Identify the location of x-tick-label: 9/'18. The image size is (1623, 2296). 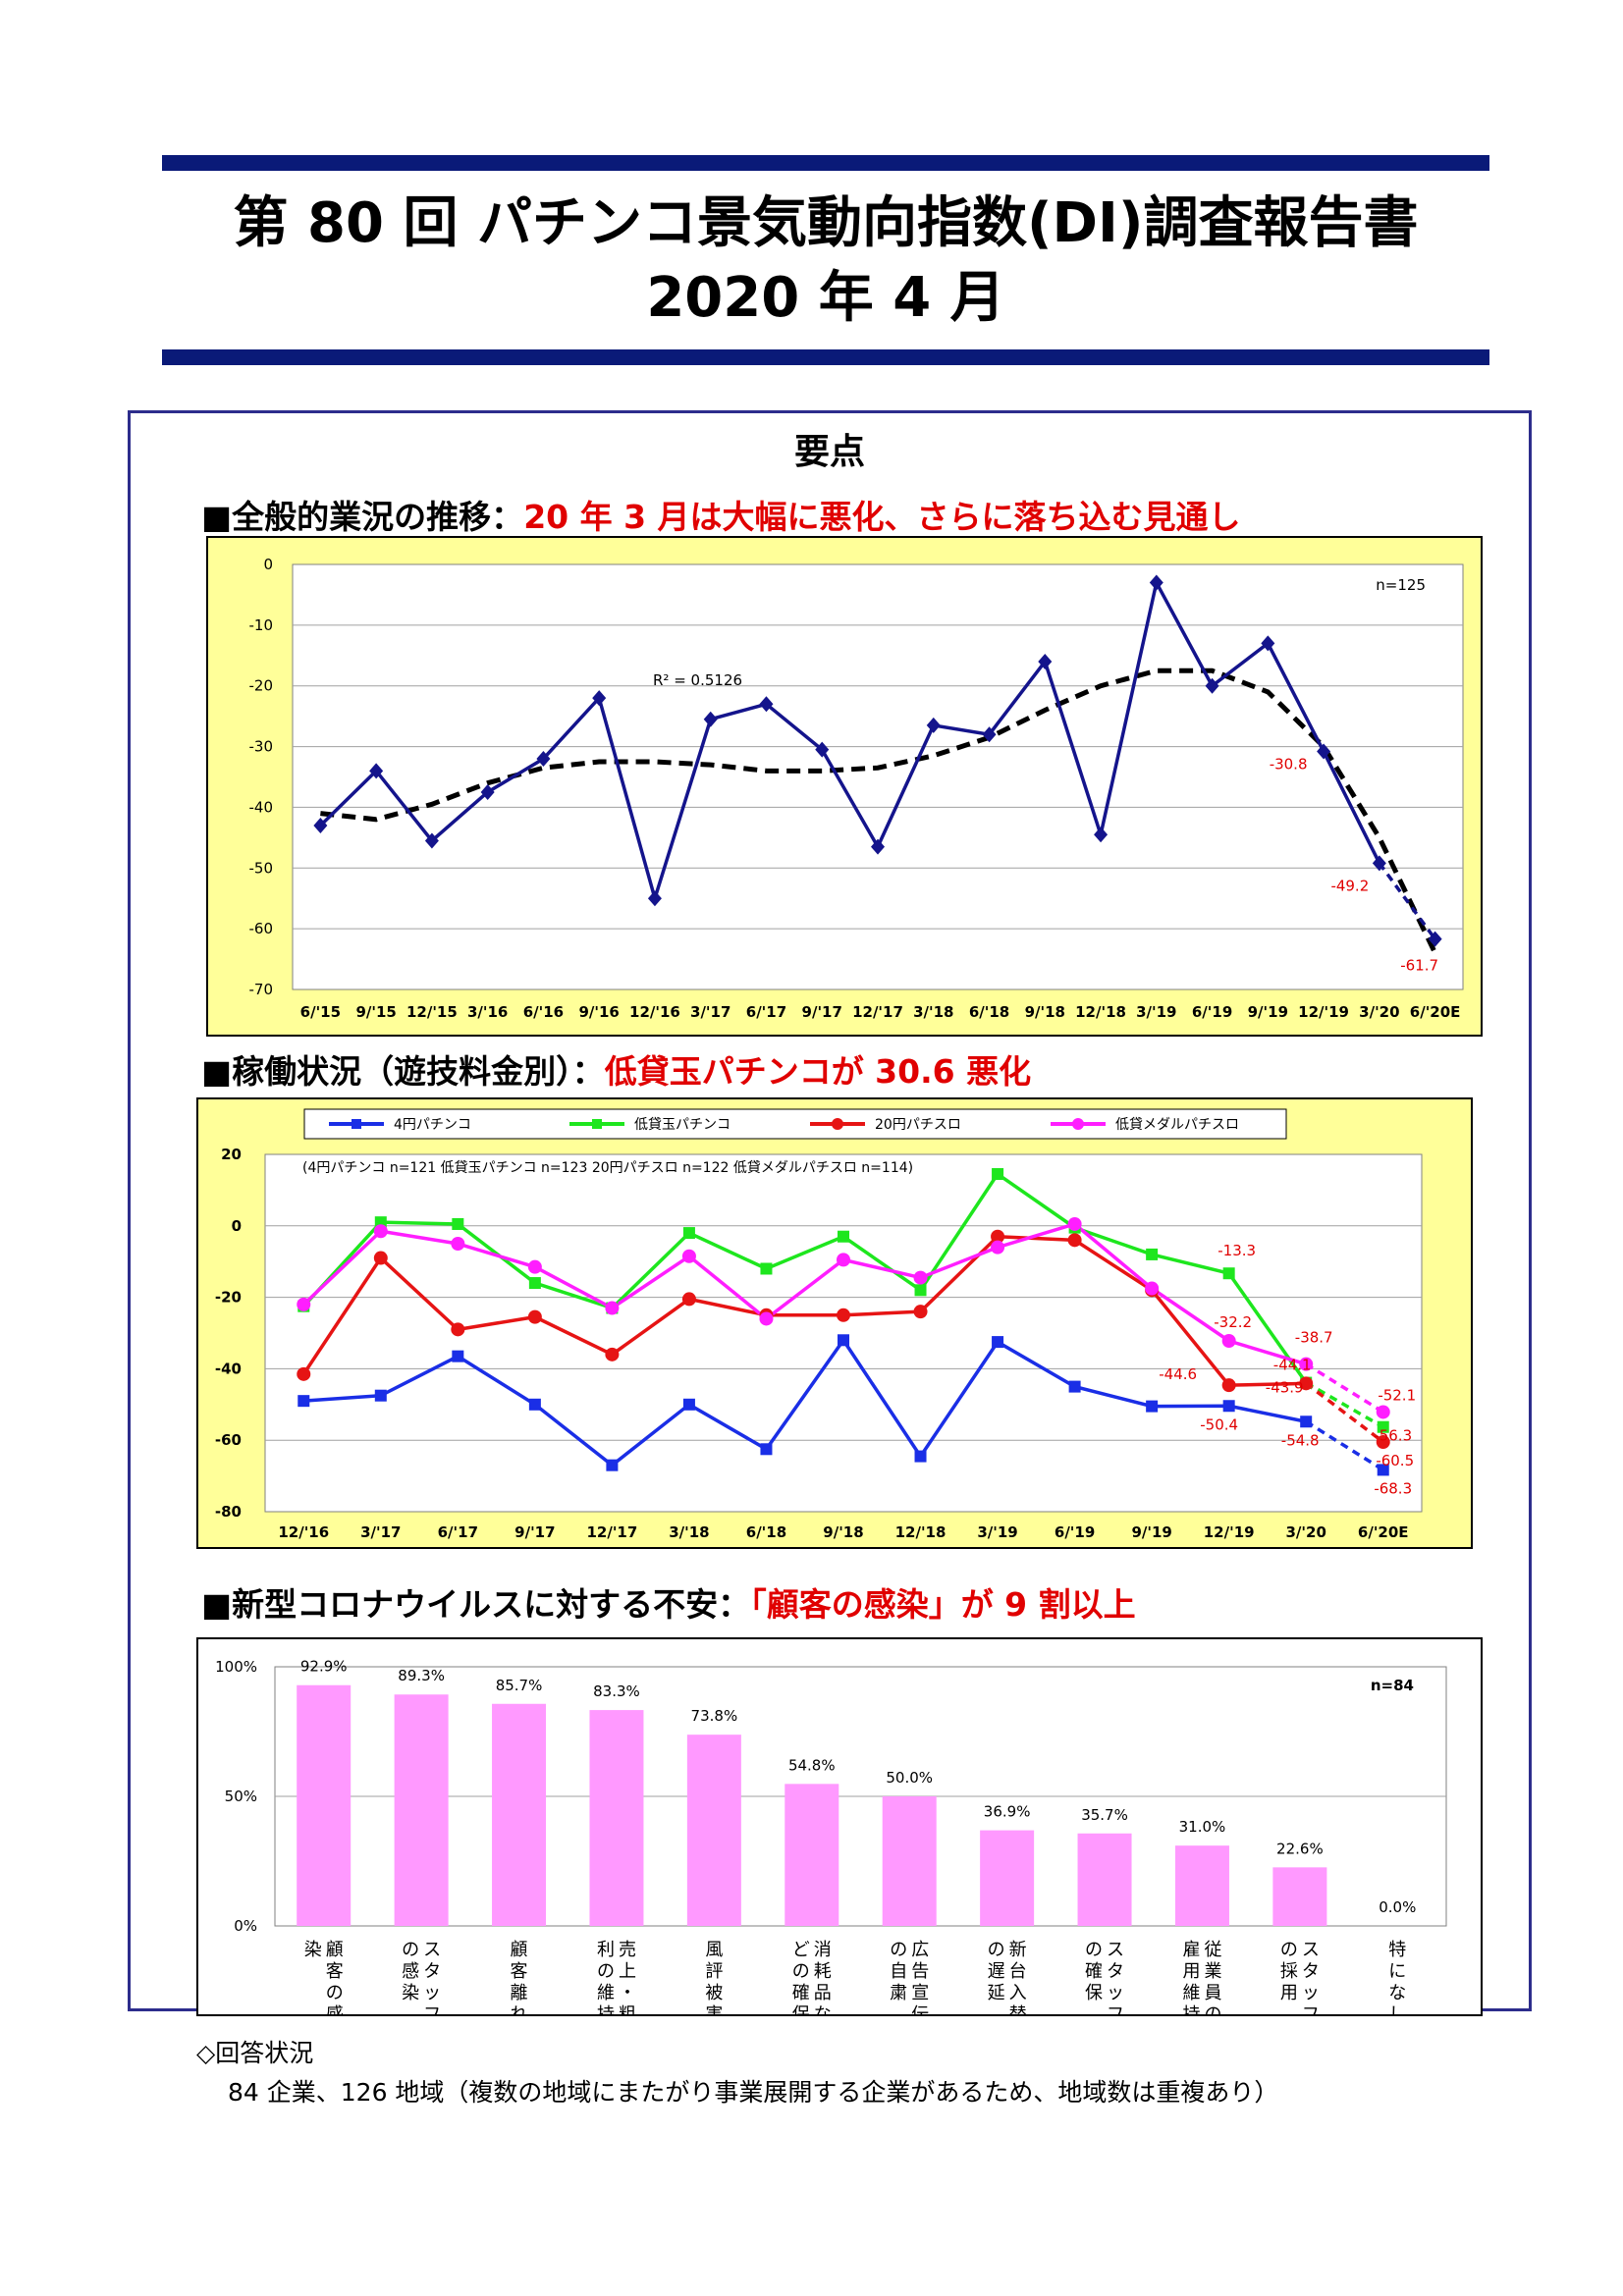
(843, 1532).